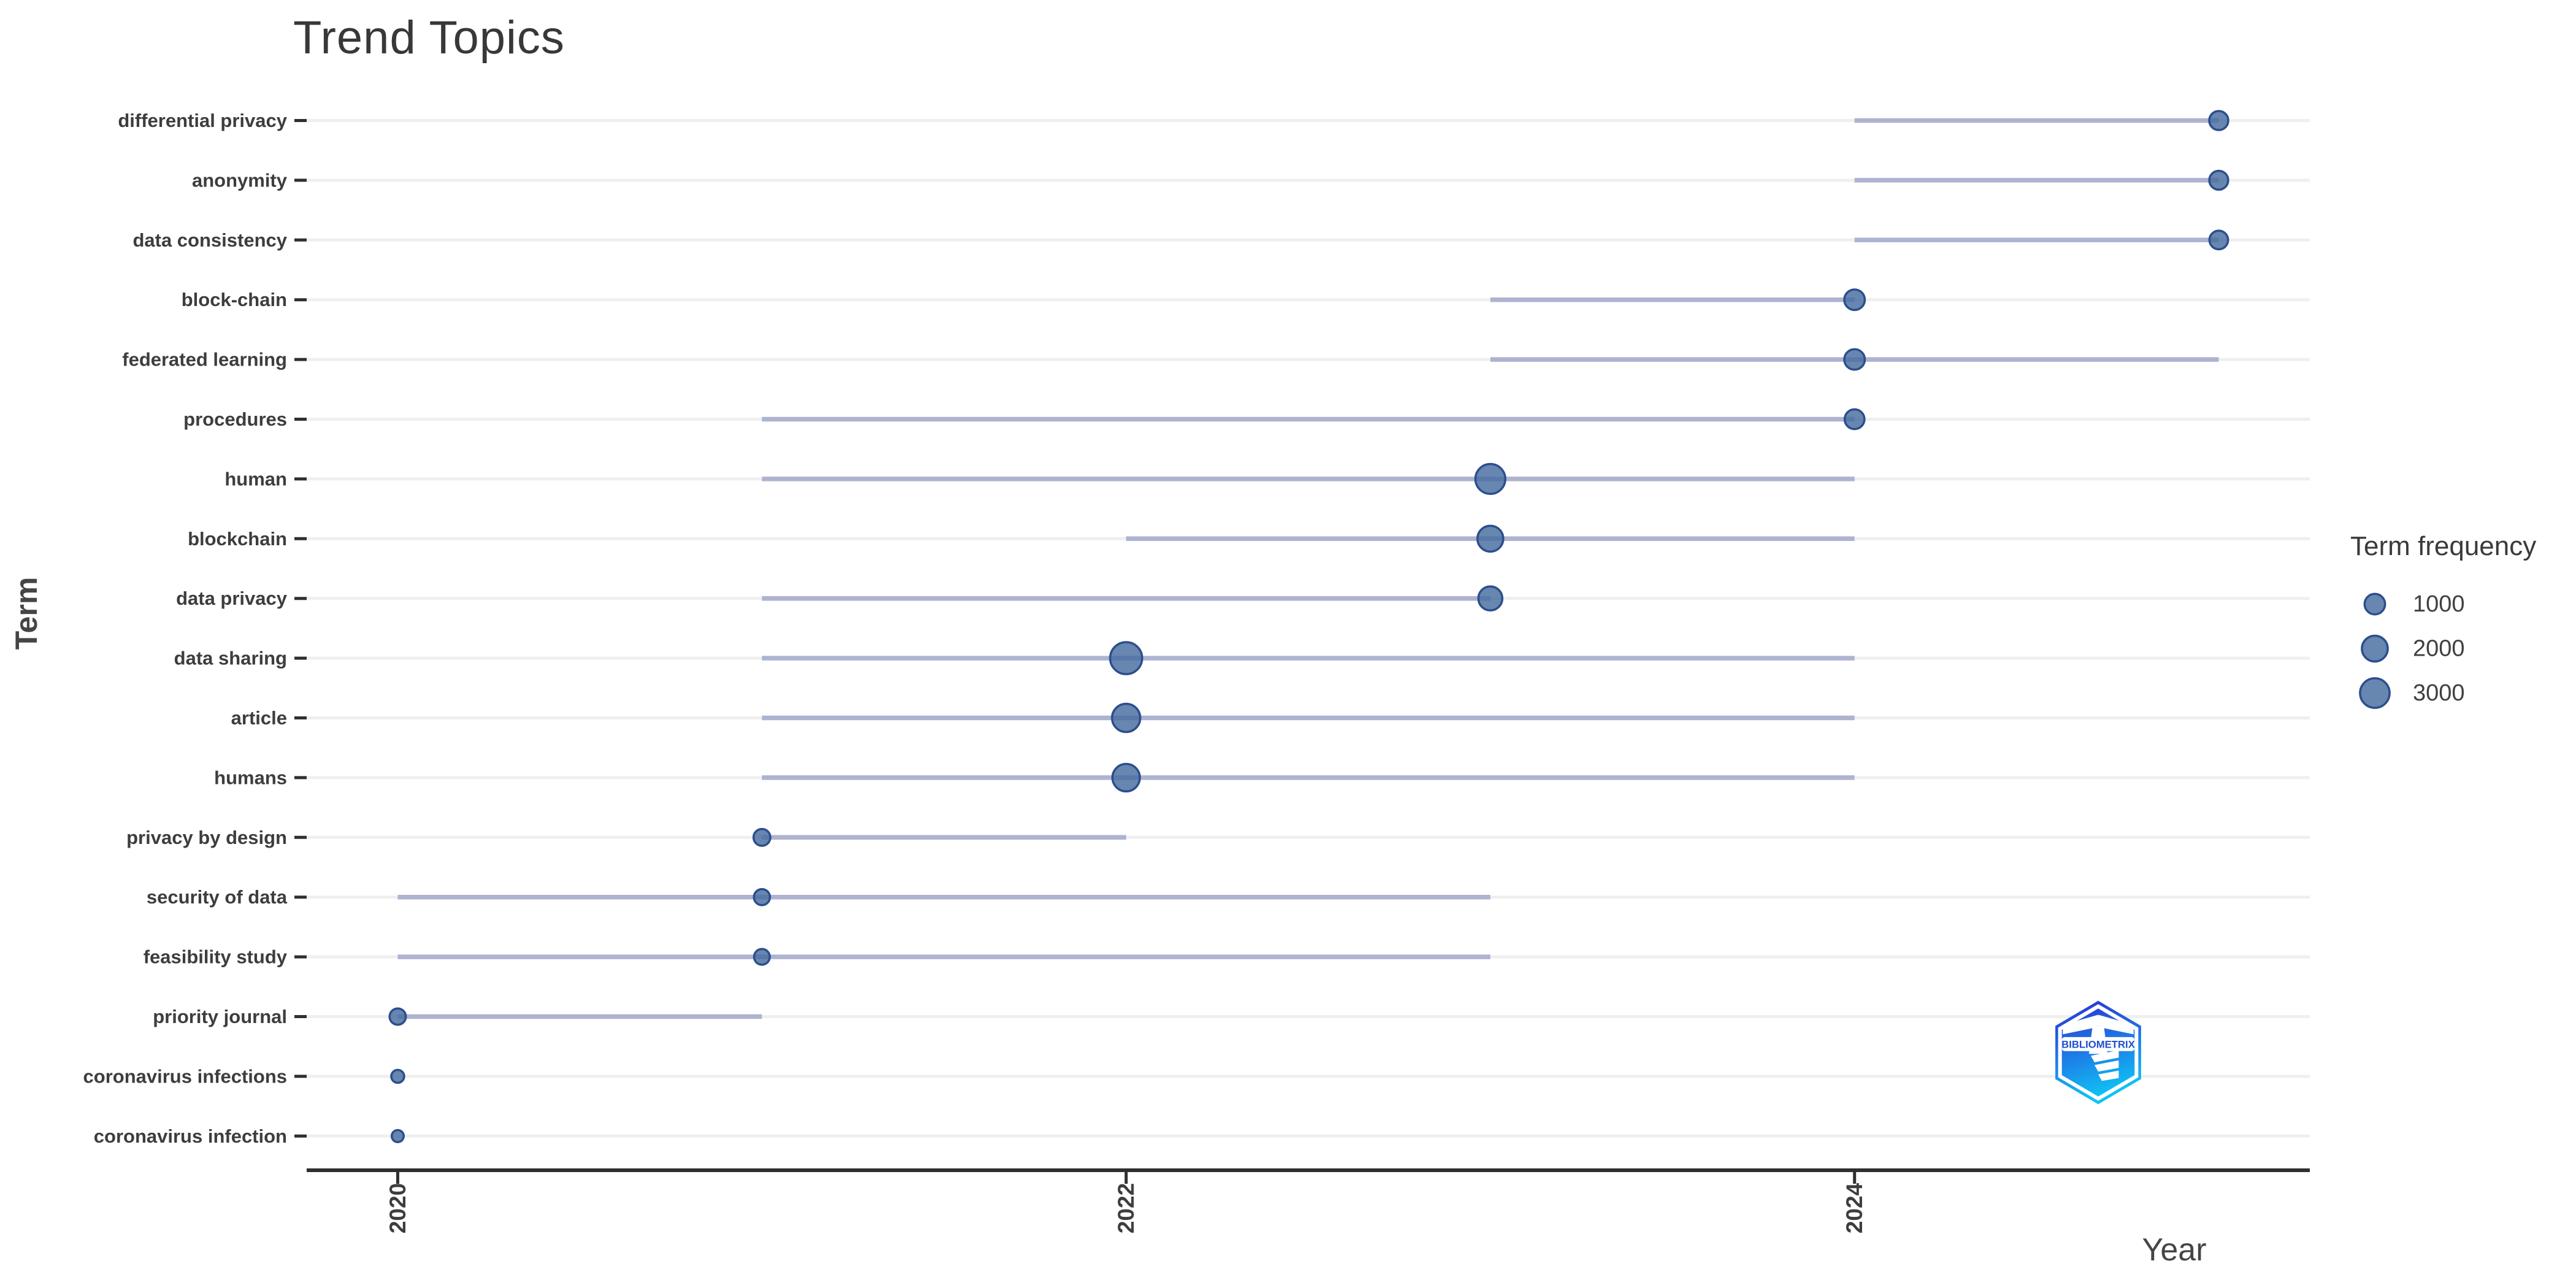  What do you see at coordinates (230, 658) in the screenshot?
I see `y-tick-label: data sharing` at bounding box center [230, 658].